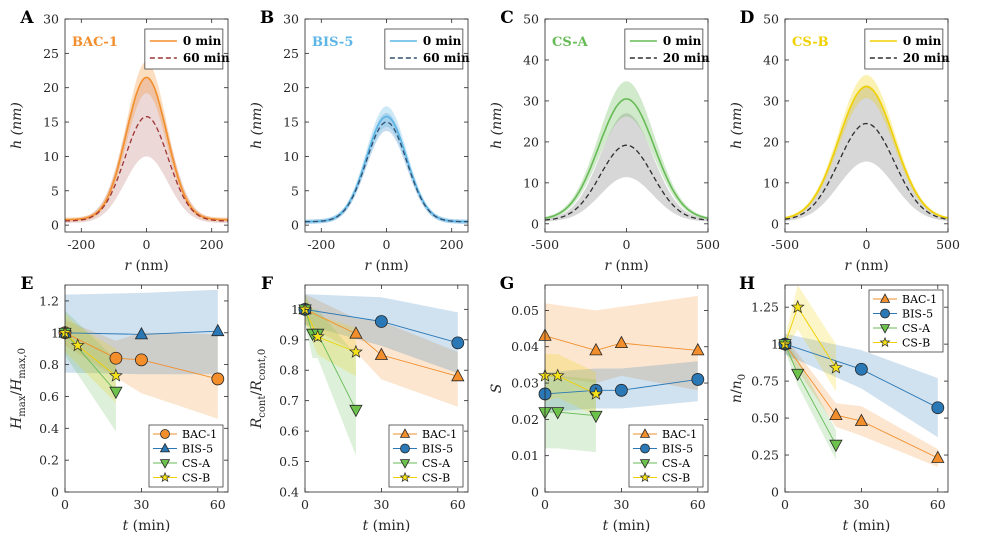  What do you see at coordinates (747, 284) in the screenshot?
I see `panel-letter-H: H` at bounding box center [747, 284].